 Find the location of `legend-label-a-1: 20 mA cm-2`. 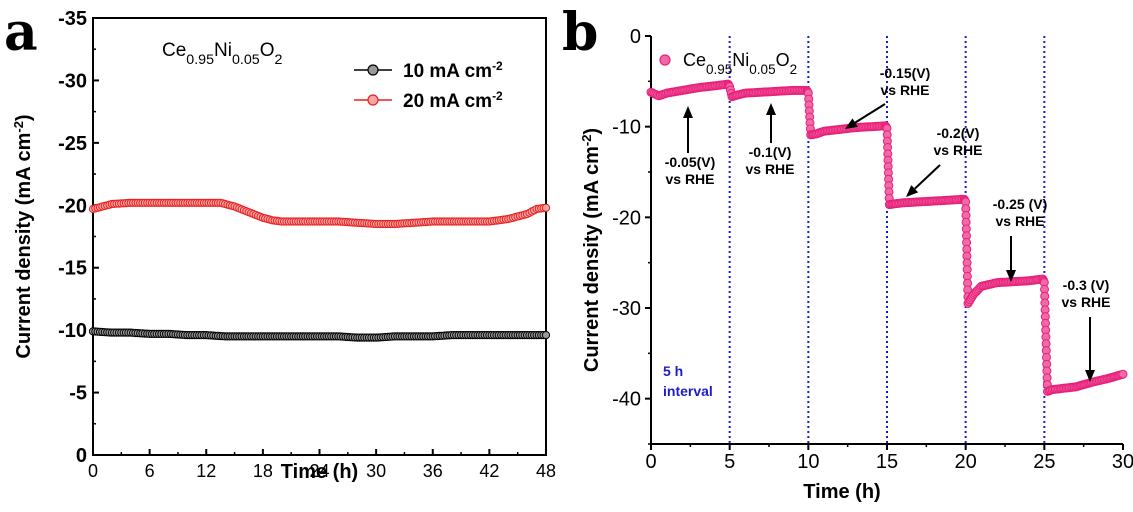

legend-label-a-1: 20 mA cm-2 is located at coordinates (453, 100).